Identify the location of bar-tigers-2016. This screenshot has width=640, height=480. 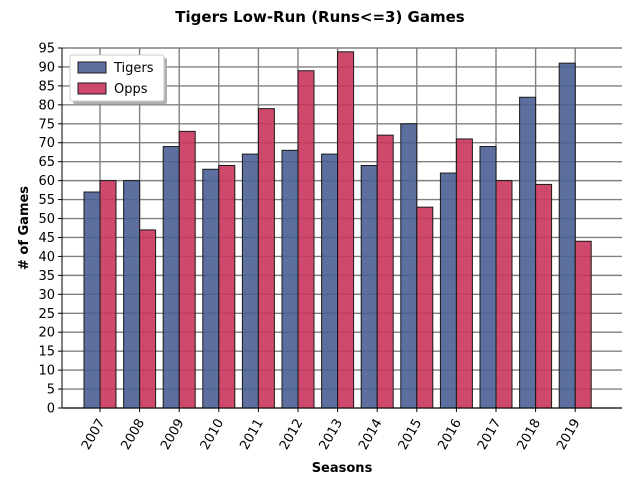
(448, 290).